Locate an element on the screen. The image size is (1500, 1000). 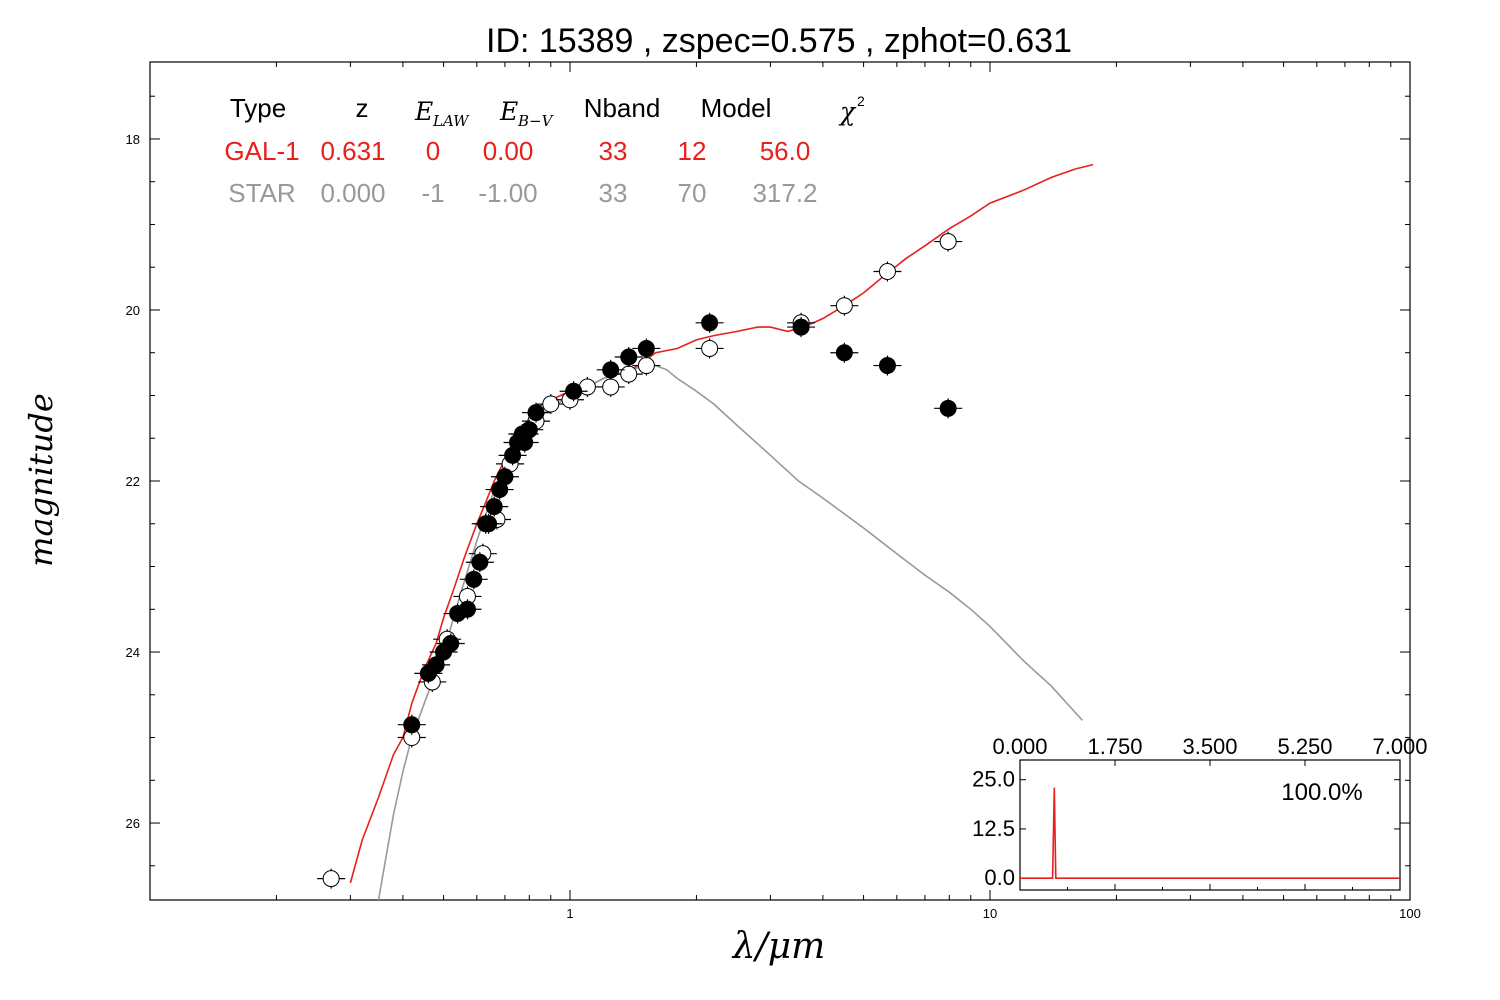
inset-pdz-line is located at coordinates (1210, 833).